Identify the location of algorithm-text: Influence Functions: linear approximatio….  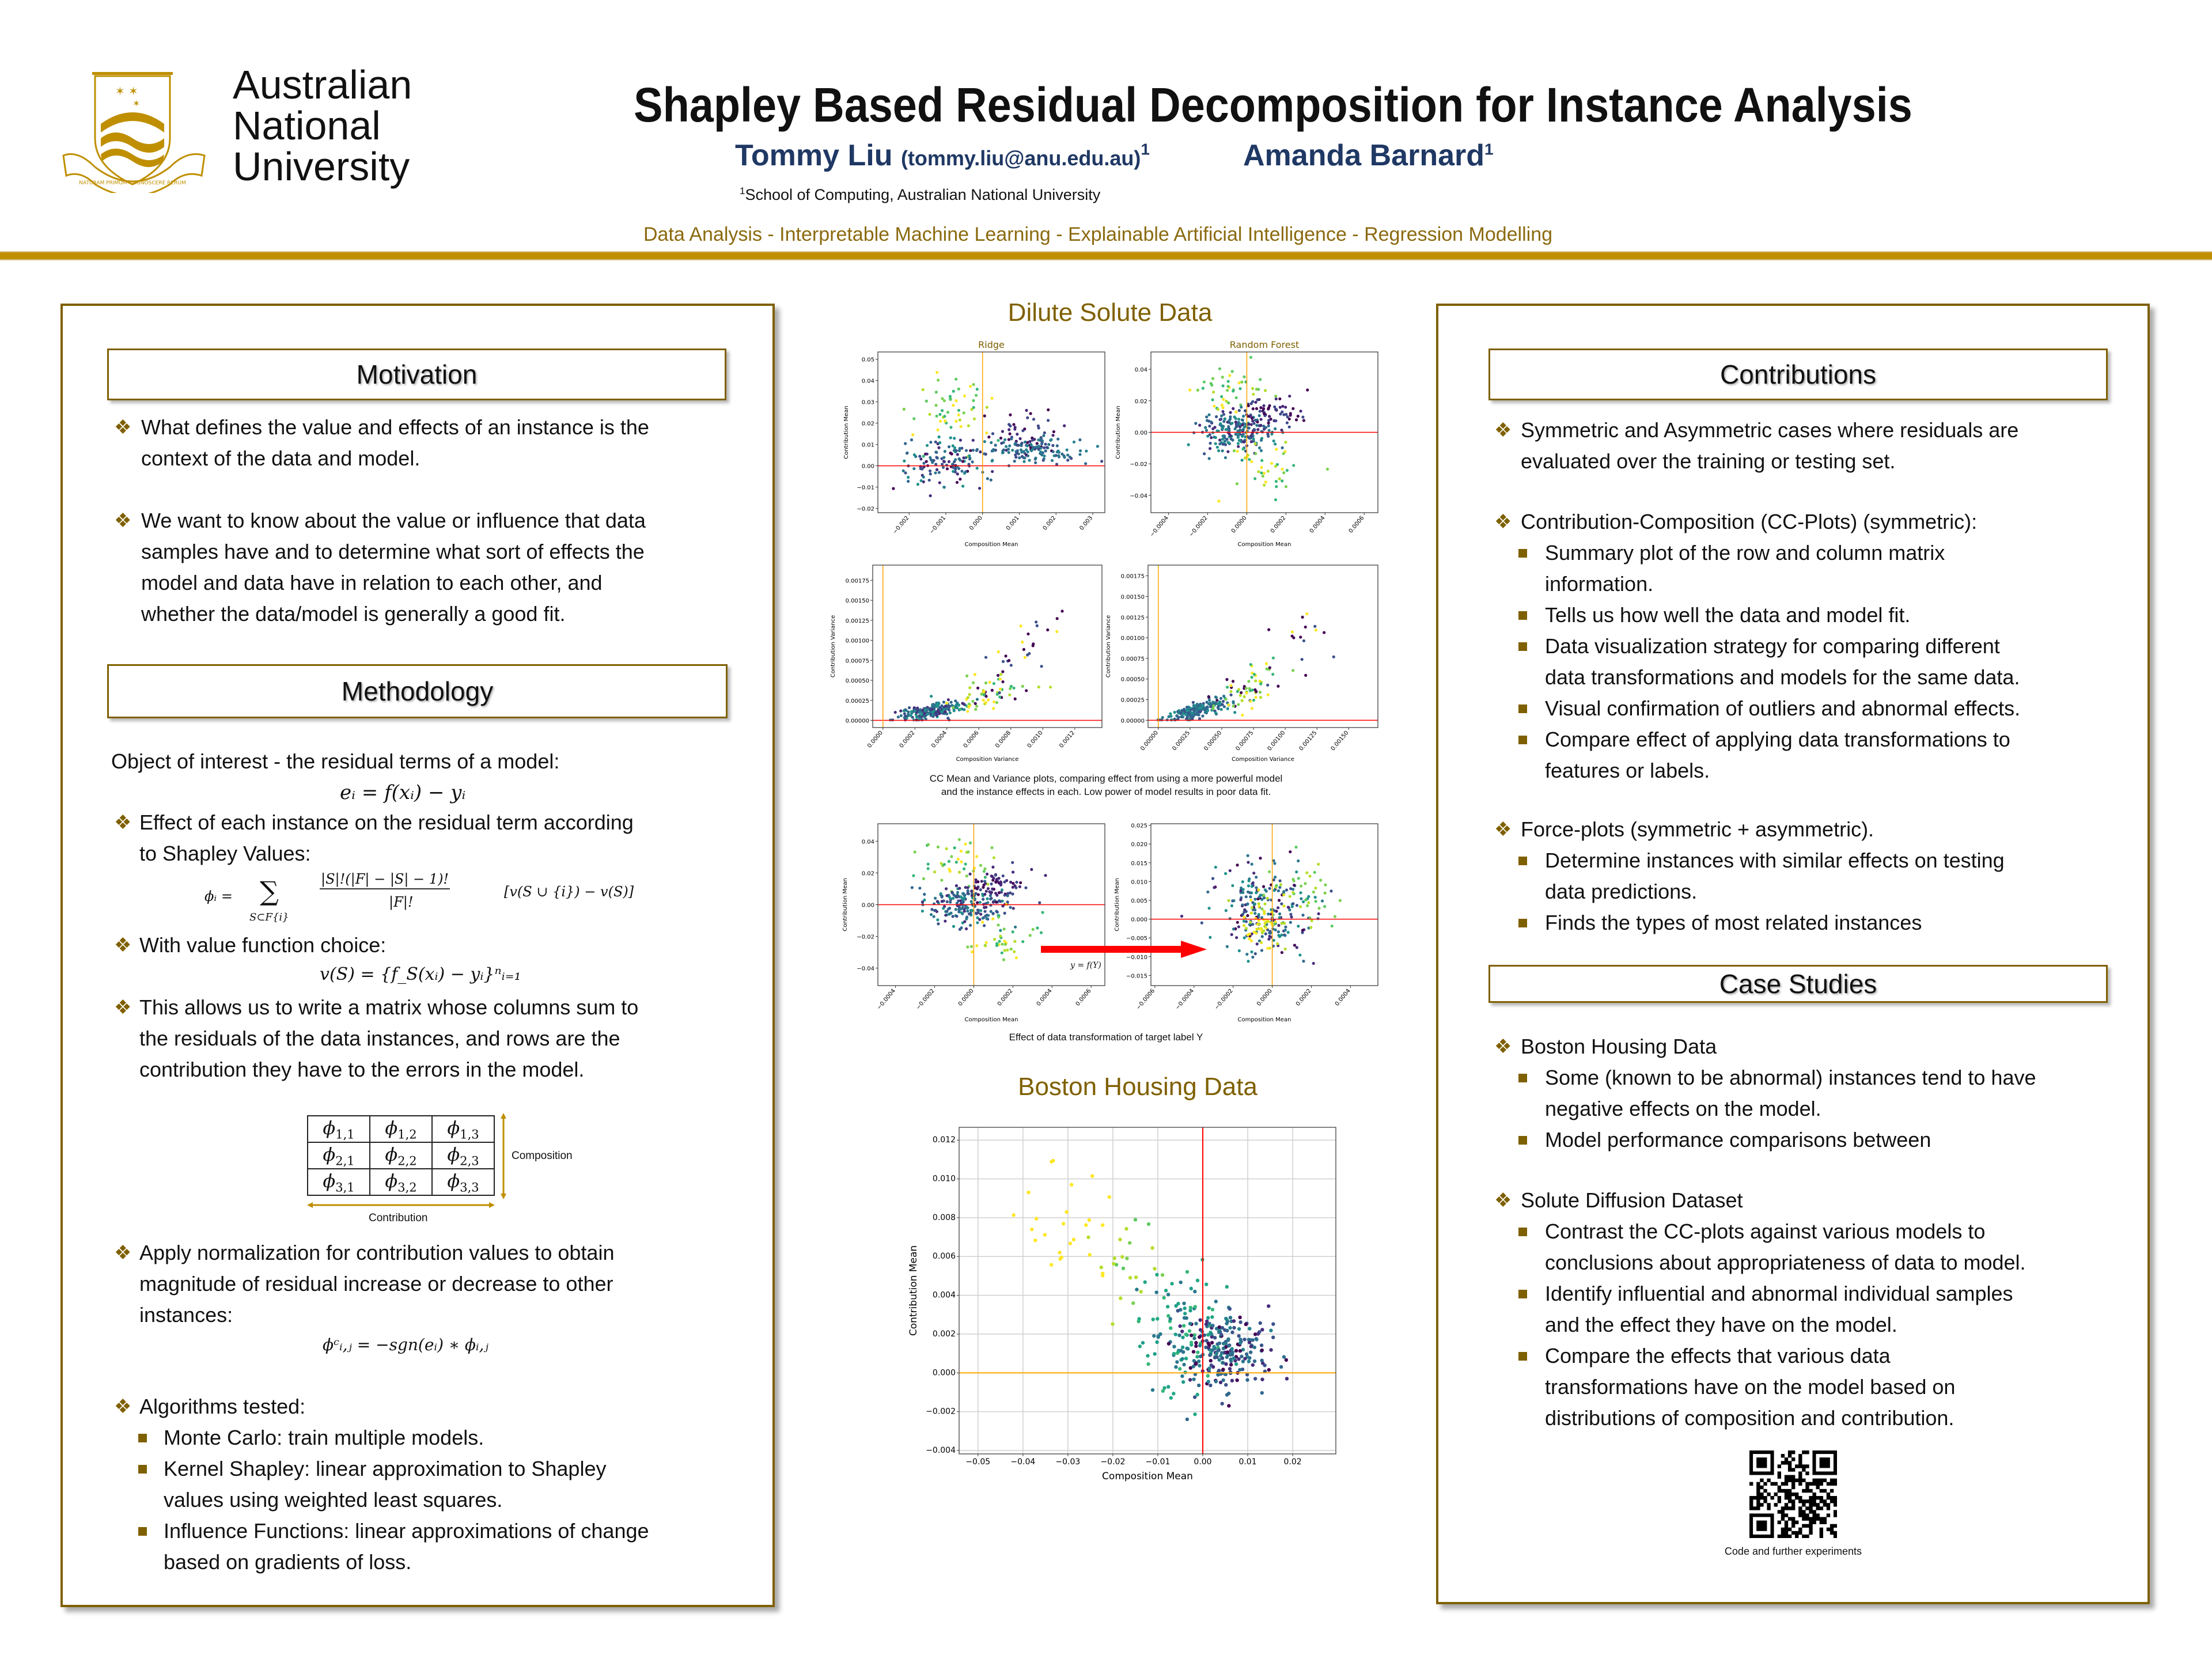
(406, 1546).